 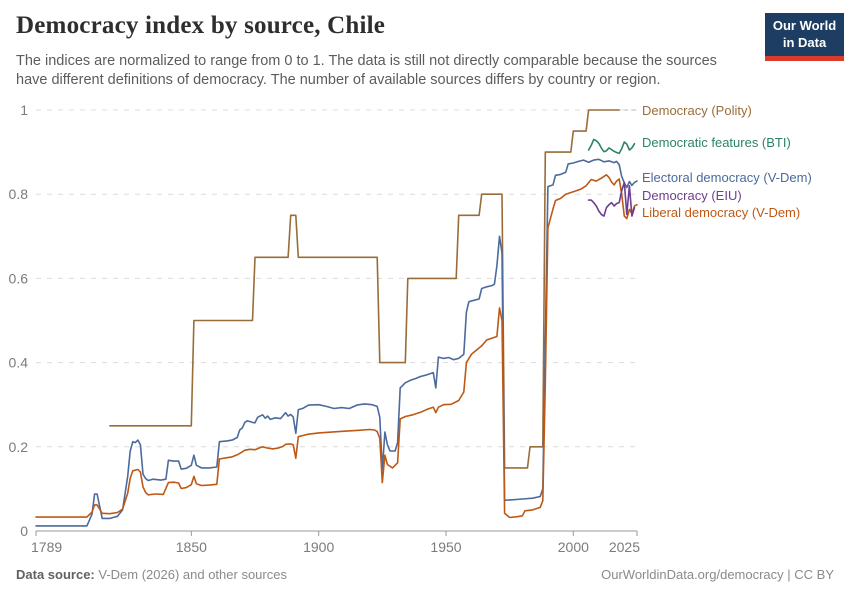 I want to click on series-line-democracy-eiu, so click(x=611, y=199).